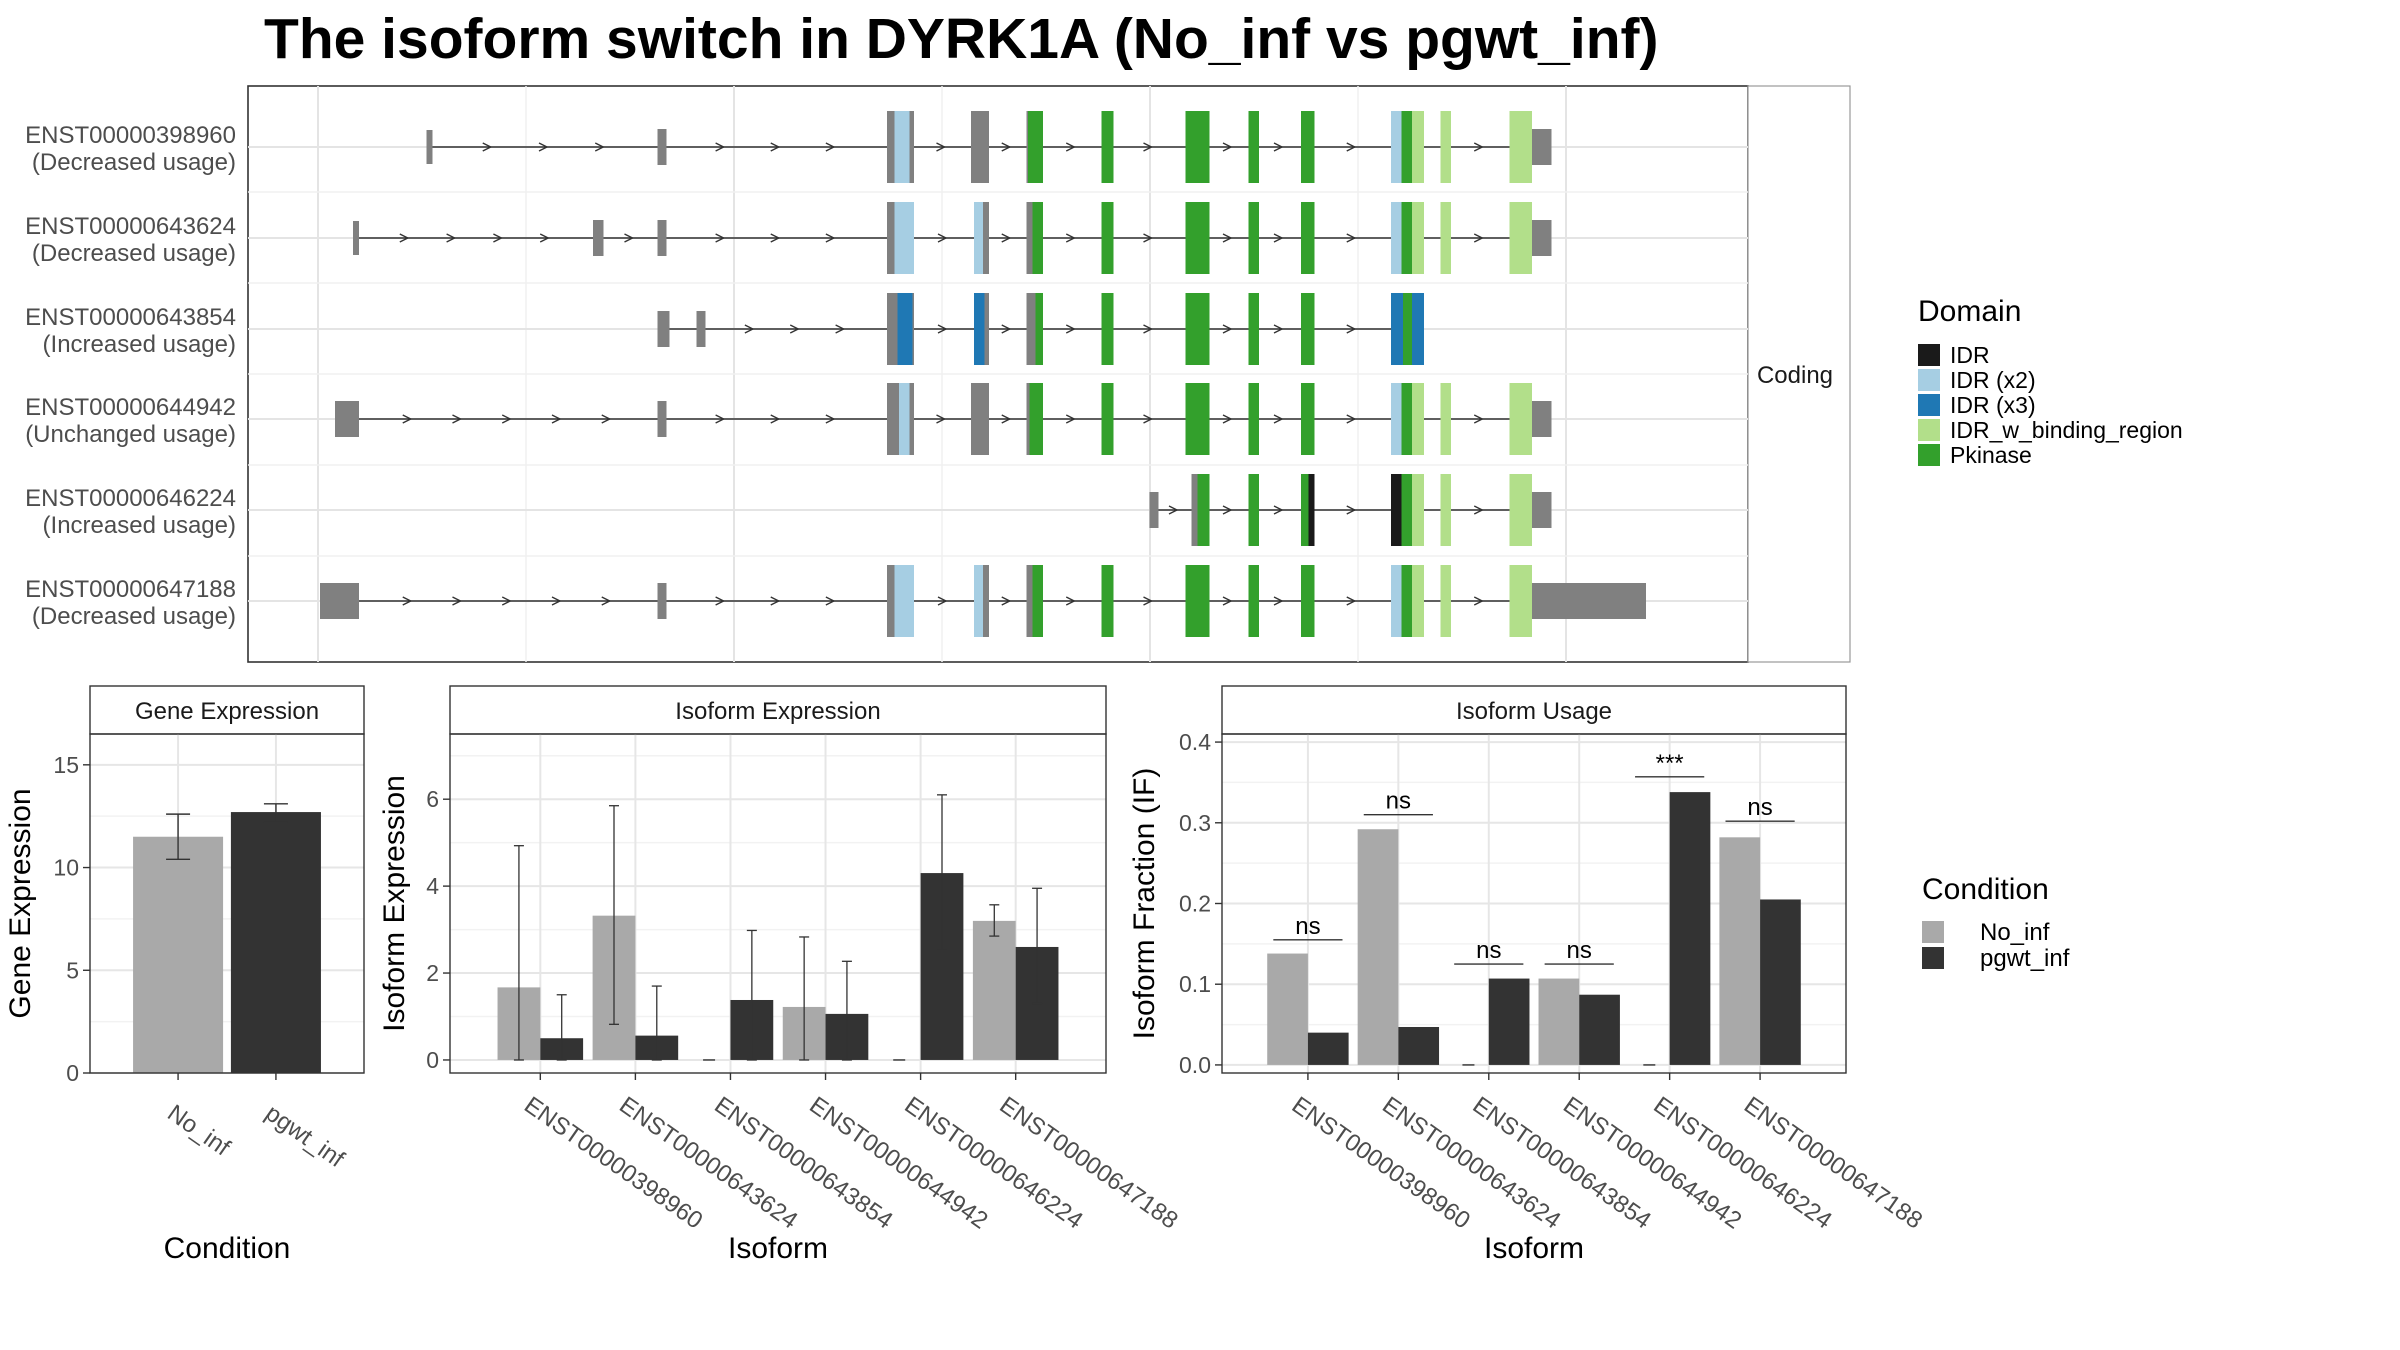  What do you see at coordinates (304, 1137) in the screenshot?
I see `x-tick-label: pgwt_inf` at bounding box center [304, 1137].